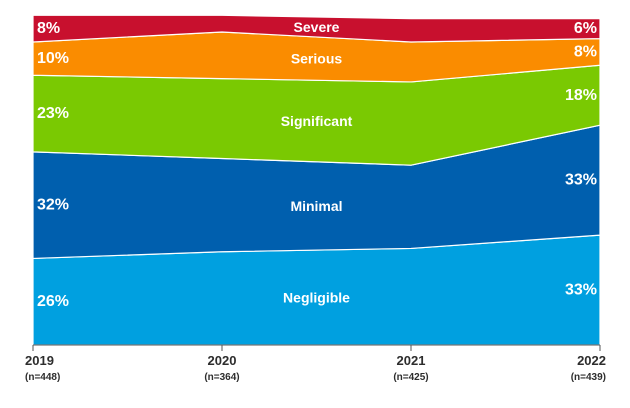  What do you see at coordinates (53, 113) in the screenshot?
I see `data-label-significant-2019: 23%` at bounding box center [53, 113].